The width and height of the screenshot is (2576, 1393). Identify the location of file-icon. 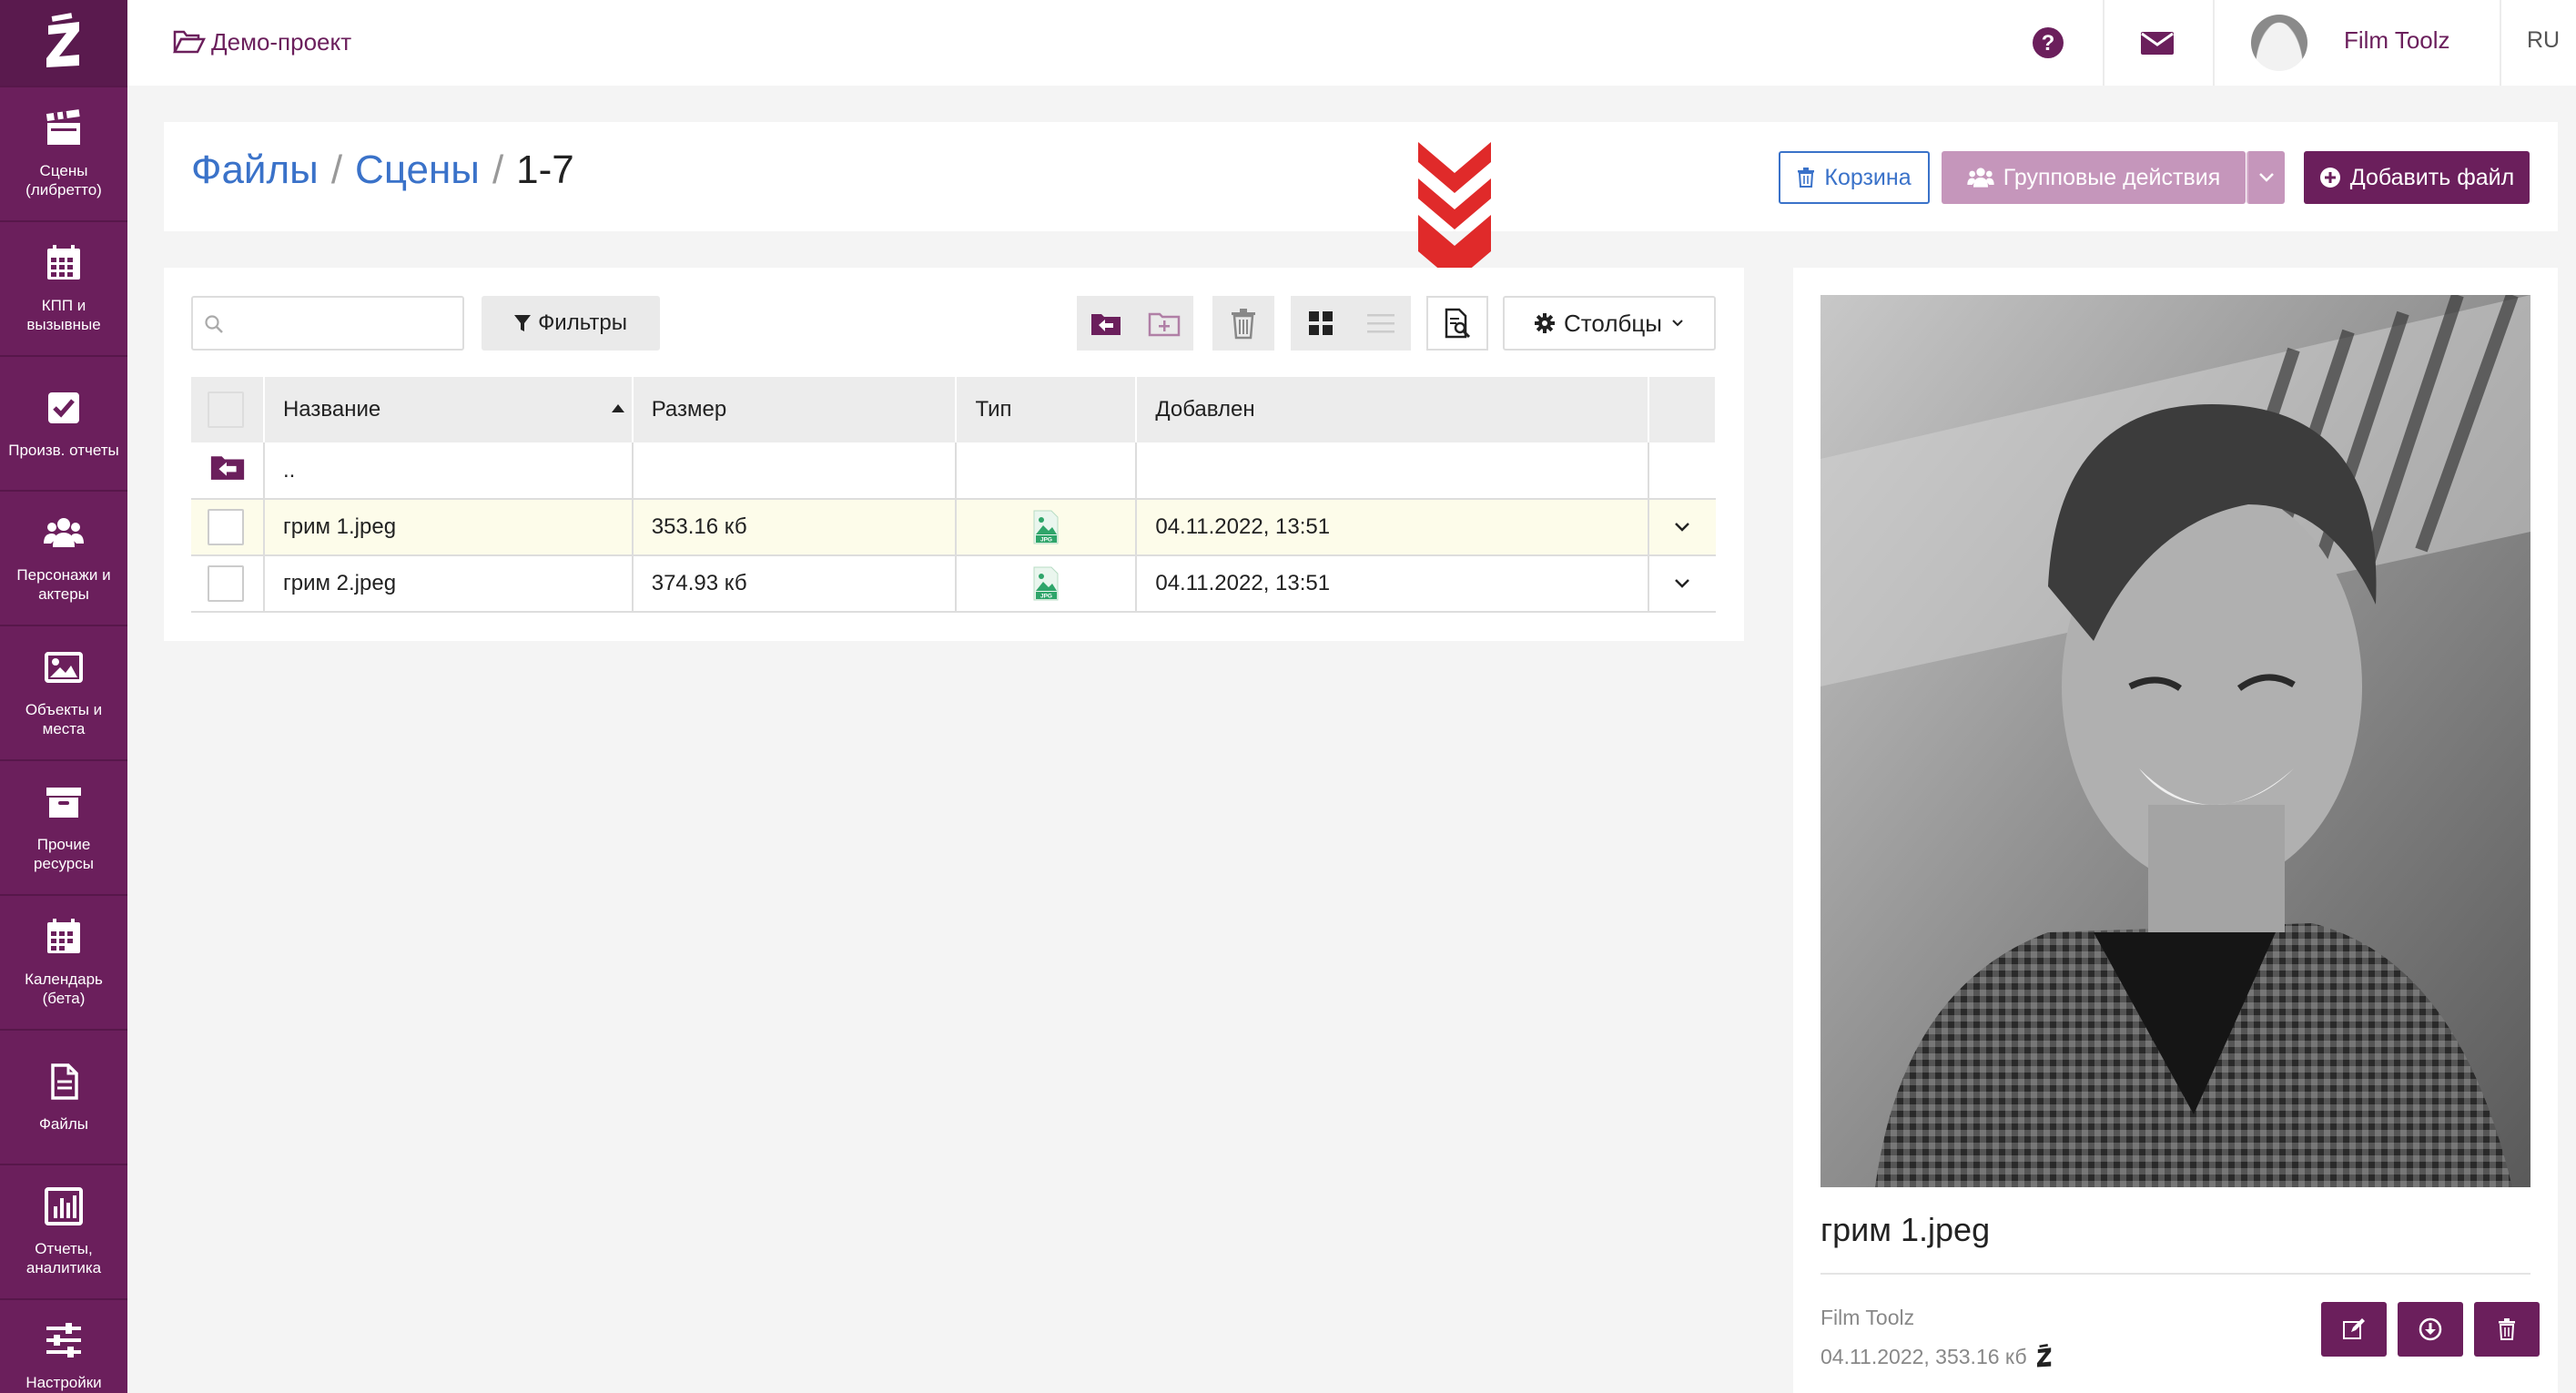
(64, 1081).